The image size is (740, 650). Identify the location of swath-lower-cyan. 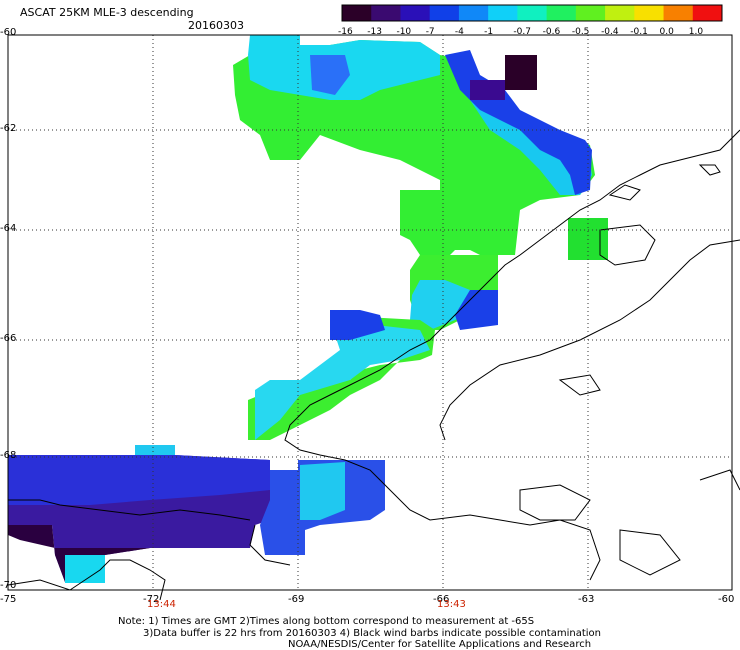
(342, 380).